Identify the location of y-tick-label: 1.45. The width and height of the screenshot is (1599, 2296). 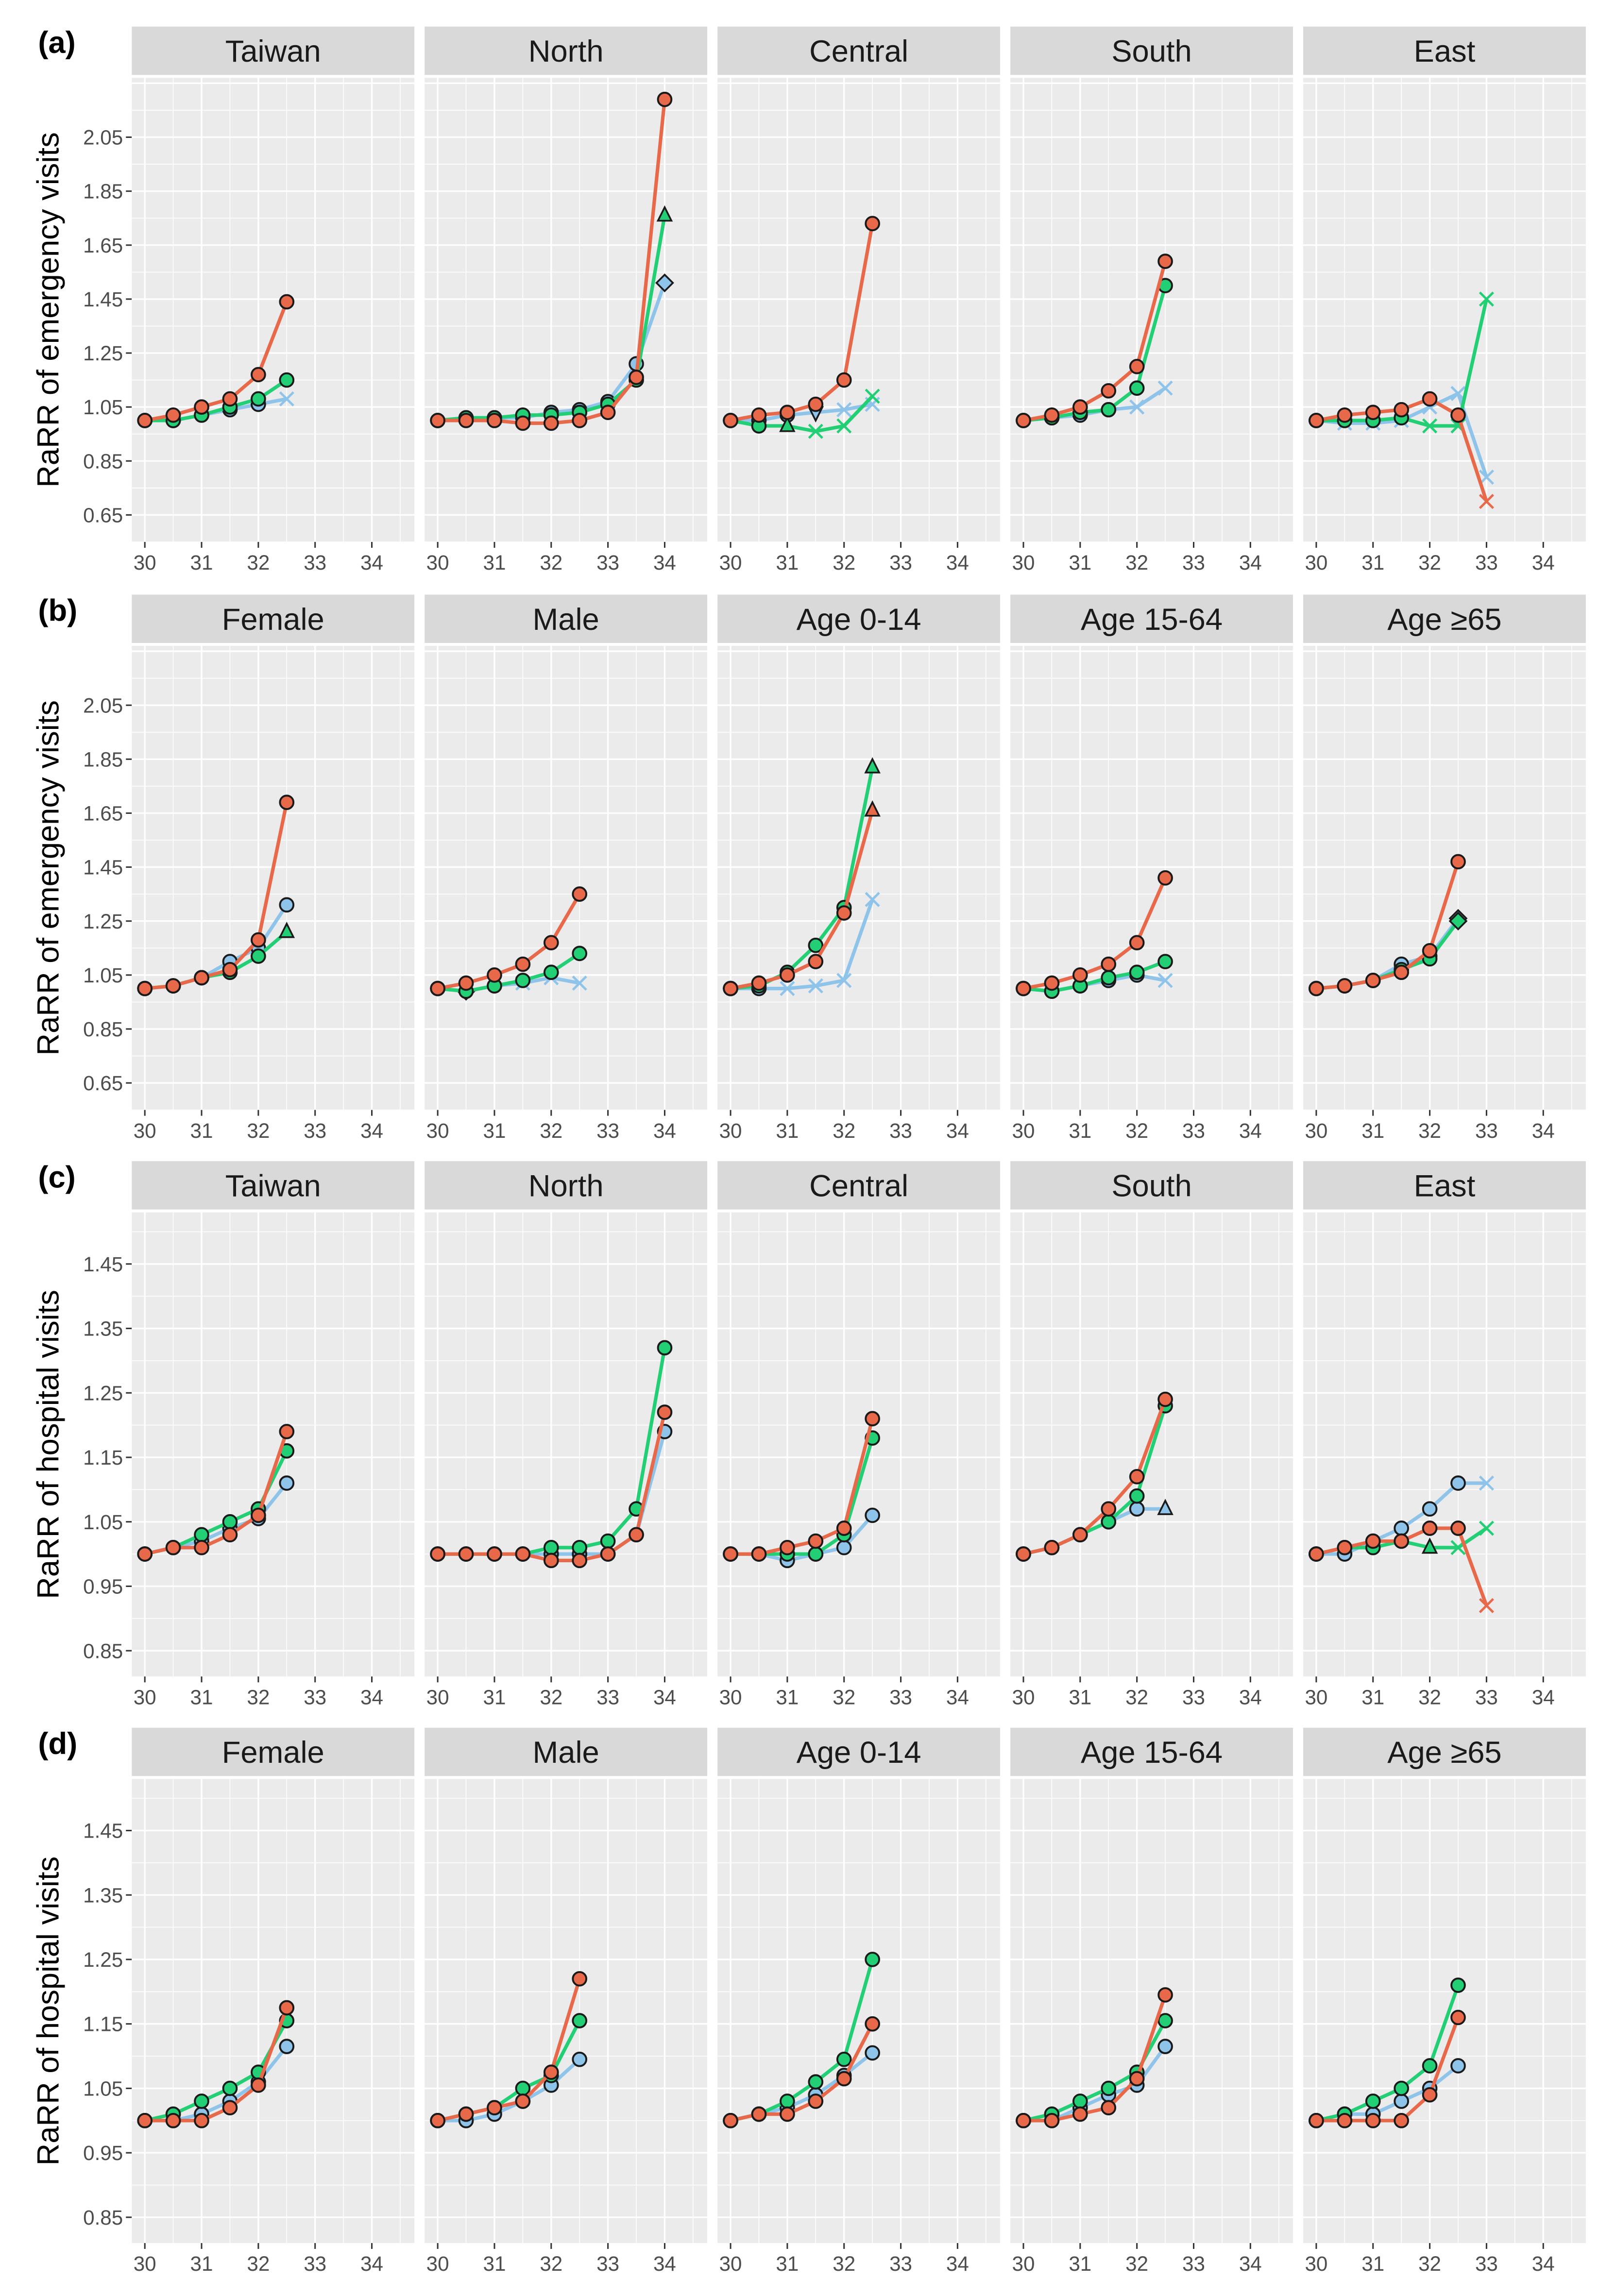
(103, 1831).